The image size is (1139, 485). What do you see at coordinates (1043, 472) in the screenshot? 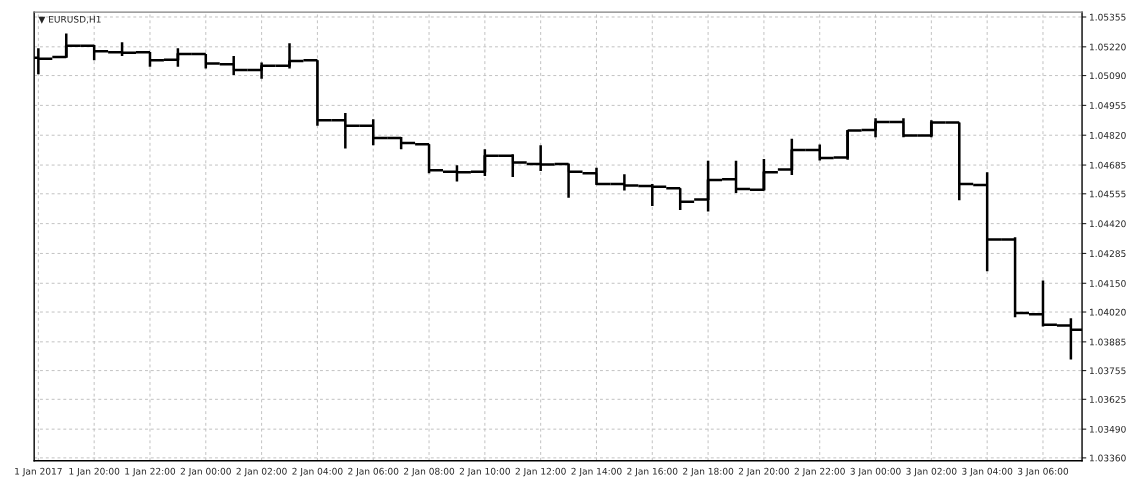
I see `x-tick-label: 3 Jan 06:00` at bounding box center [1043, 472].